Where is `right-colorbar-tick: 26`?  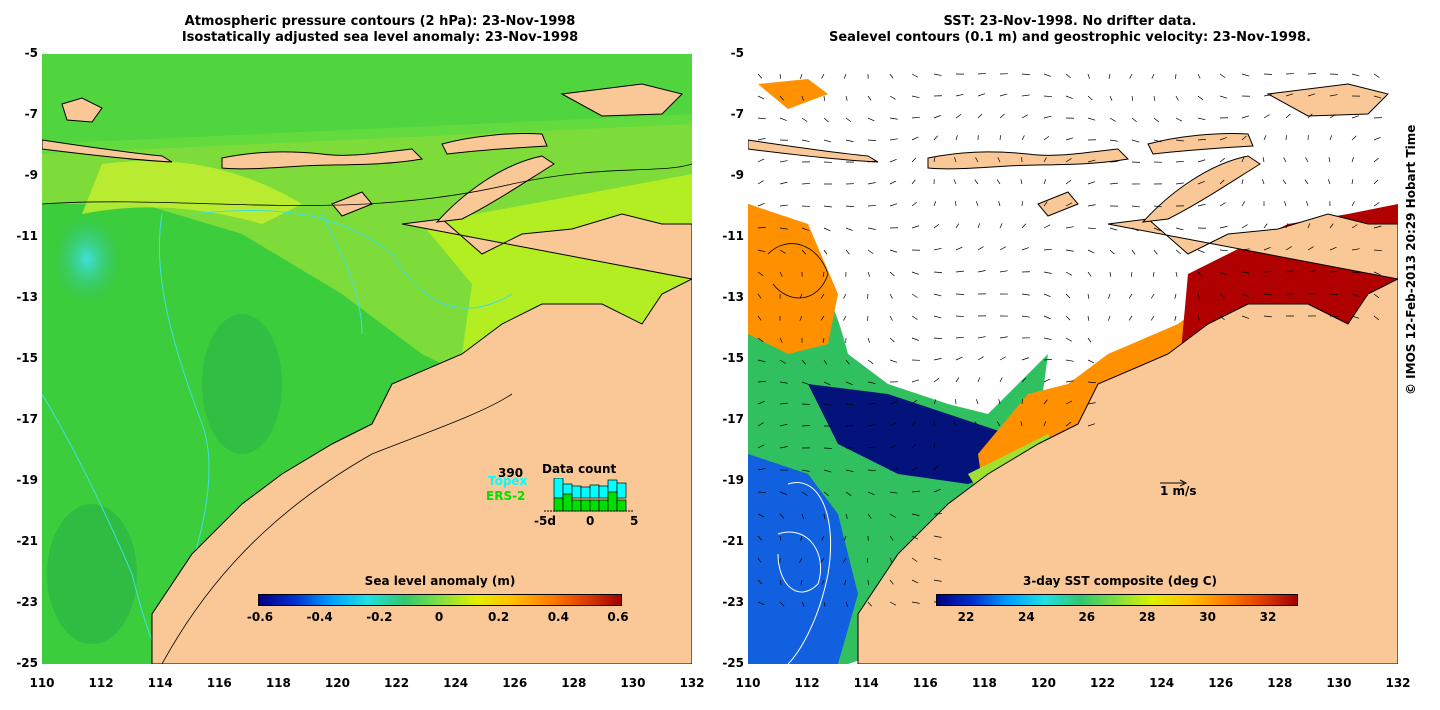
right-colorbar-tick: 26 is located at coordinates (1087, 617).